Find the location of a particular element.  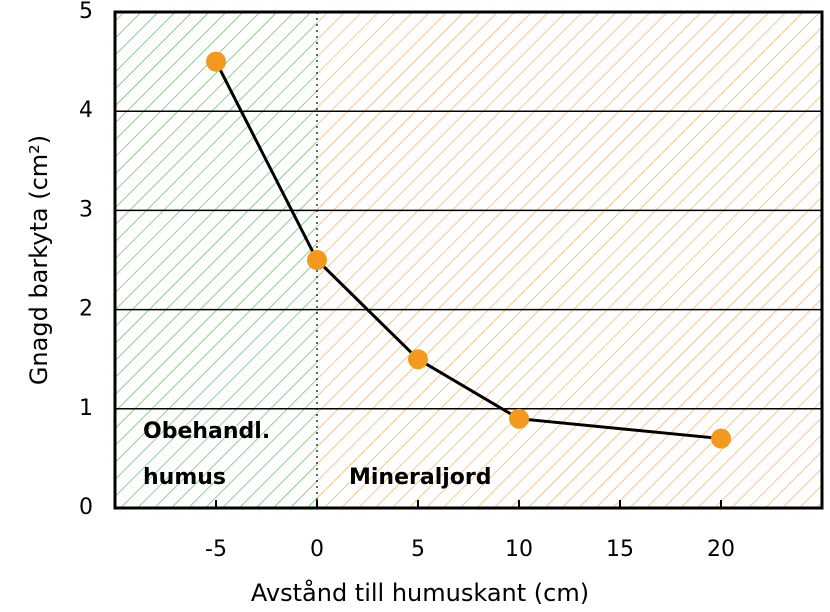

region-label: humus is located at coordinates (184, 477).